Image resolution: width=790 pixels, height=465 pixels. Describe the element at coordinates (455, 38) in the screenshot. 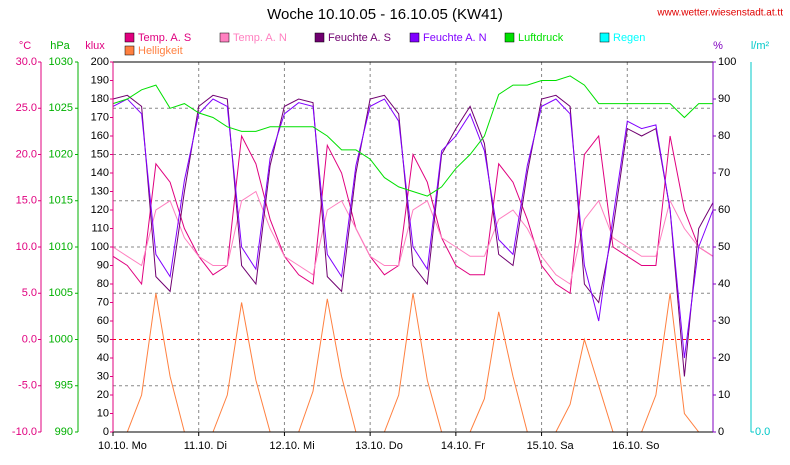

I see `legend-label: Feuchte A. N` at that location.